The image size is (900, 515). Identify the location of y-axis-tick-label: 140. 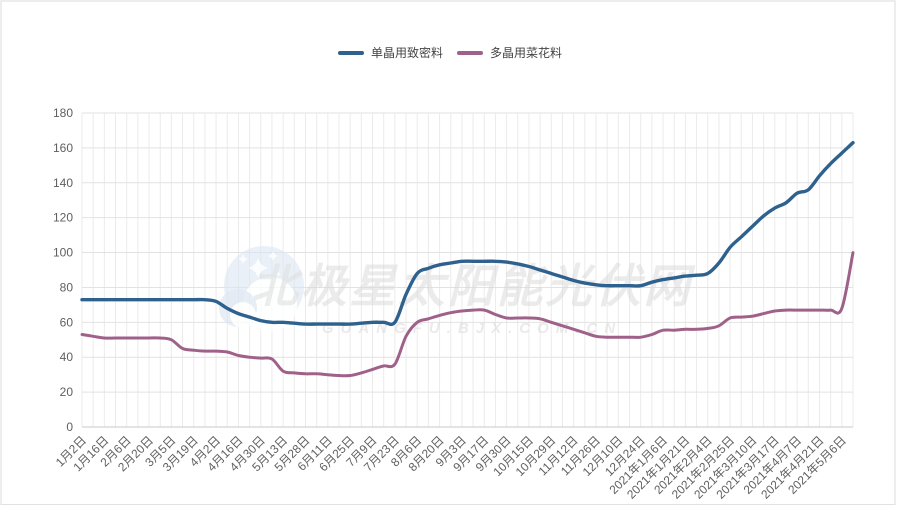
(63, 183).